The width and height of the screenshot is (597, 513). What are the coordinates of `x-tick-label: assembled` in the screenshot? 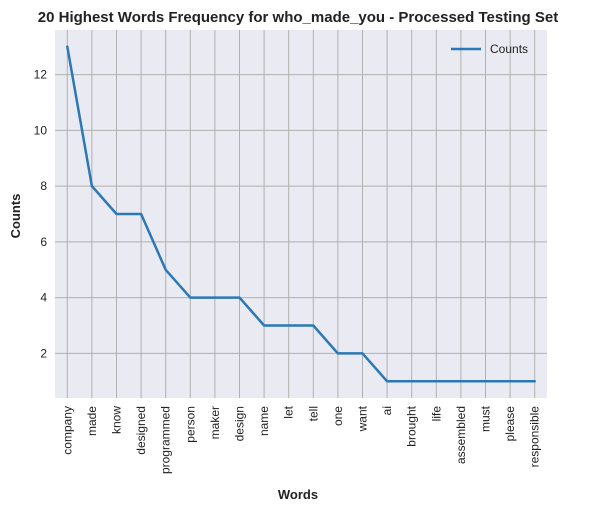 It's located at (461, 435).